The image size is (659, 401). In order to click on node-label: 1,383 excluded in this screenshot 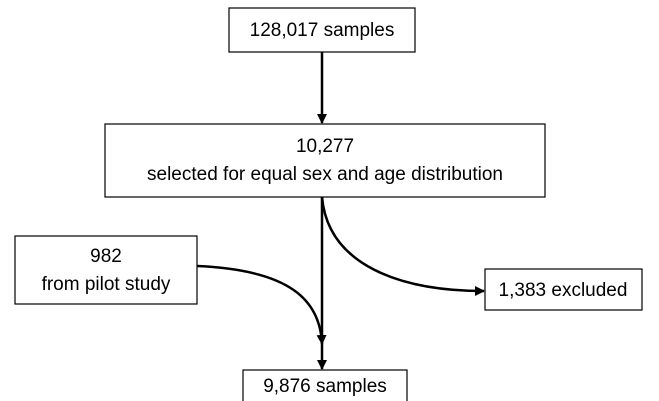, I will do `click(563, 290)`.